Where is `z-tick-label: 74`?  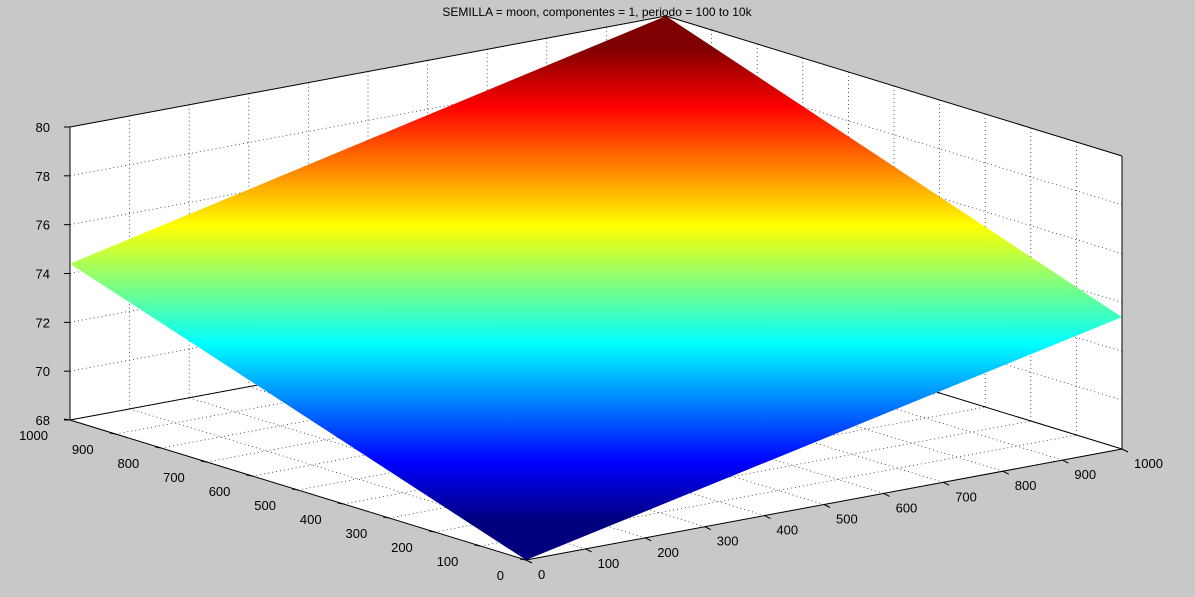 z-tick-label: 74 is located at coordinates (43, 274).